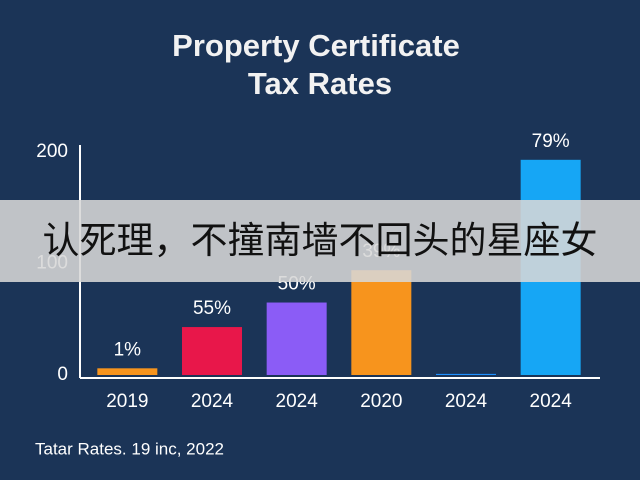  Describe the element at coordinates (320, 83) in the screenshot. I see `chart-title: Tax Rates` at that location.